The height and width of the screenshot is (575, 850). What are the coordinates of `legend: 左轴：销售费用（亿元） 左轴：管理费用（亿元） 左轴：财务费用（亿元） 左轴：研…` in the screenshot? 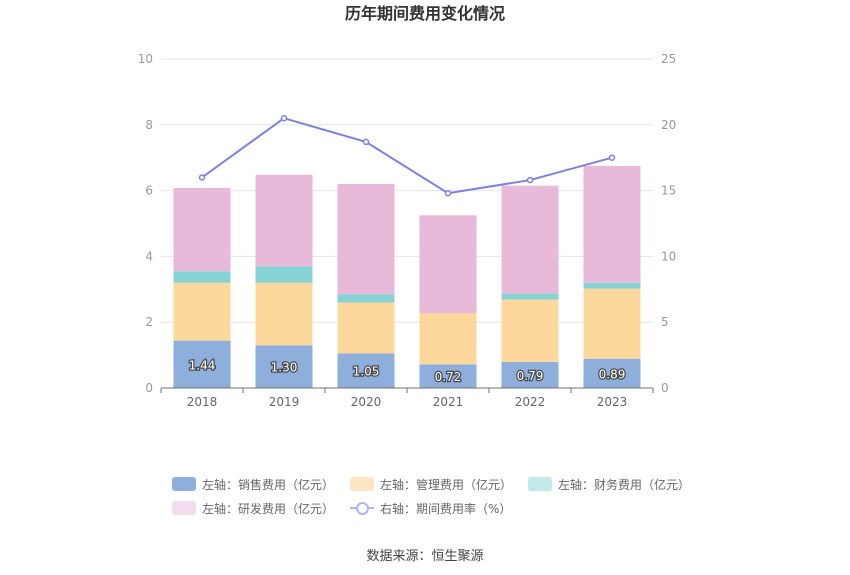 It's located at (432, 496).